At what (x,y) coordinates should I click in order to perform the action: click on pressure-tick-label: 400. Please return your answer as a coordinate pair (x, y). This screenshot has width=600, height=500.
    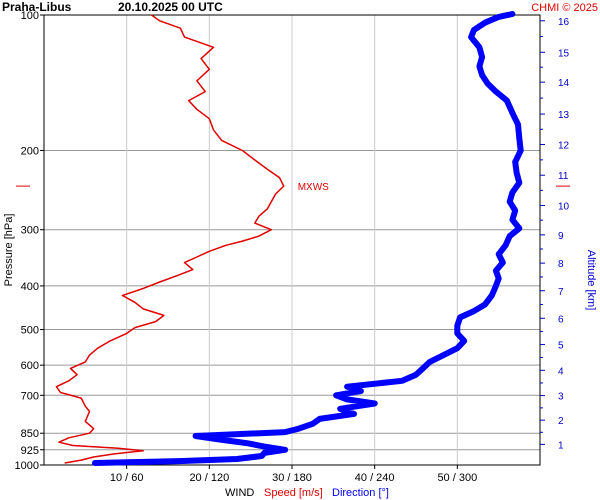
    Looking at the image, I should click on (30, 287).